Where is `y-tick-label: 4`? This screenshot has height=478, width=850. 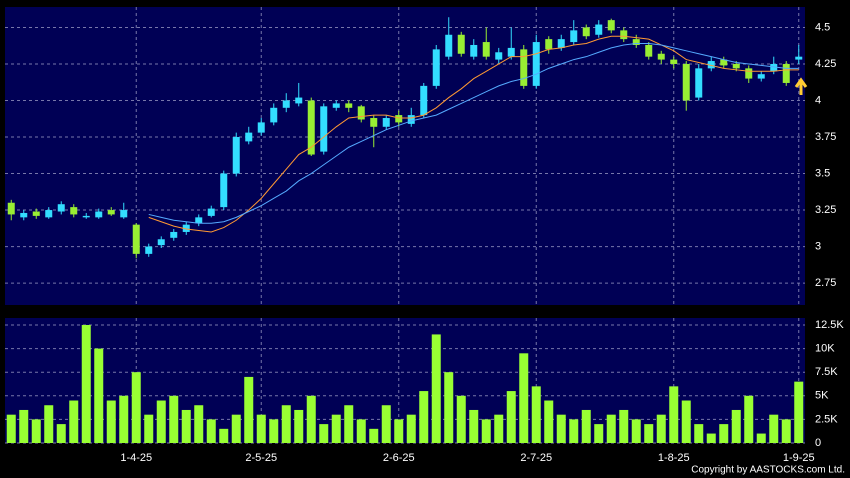 y-tick-label: 4 is located at coordinates (818, 100).